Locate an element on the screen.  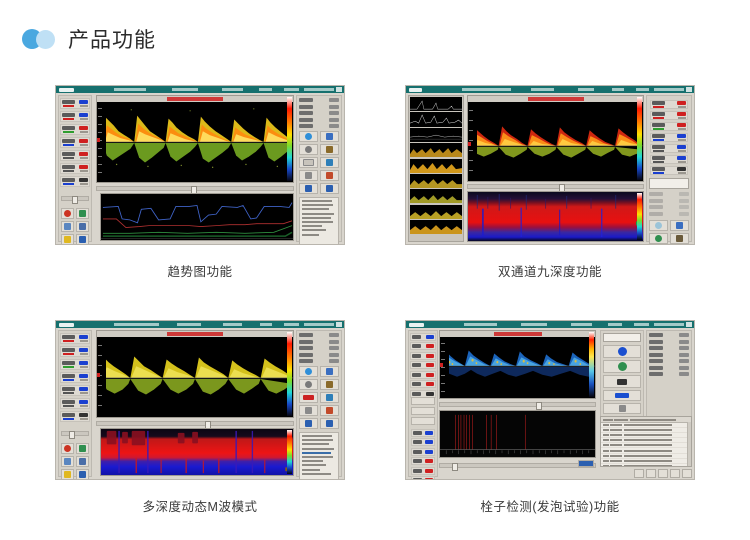
screenshot-dual-channel is located at coordinates (550, 165).